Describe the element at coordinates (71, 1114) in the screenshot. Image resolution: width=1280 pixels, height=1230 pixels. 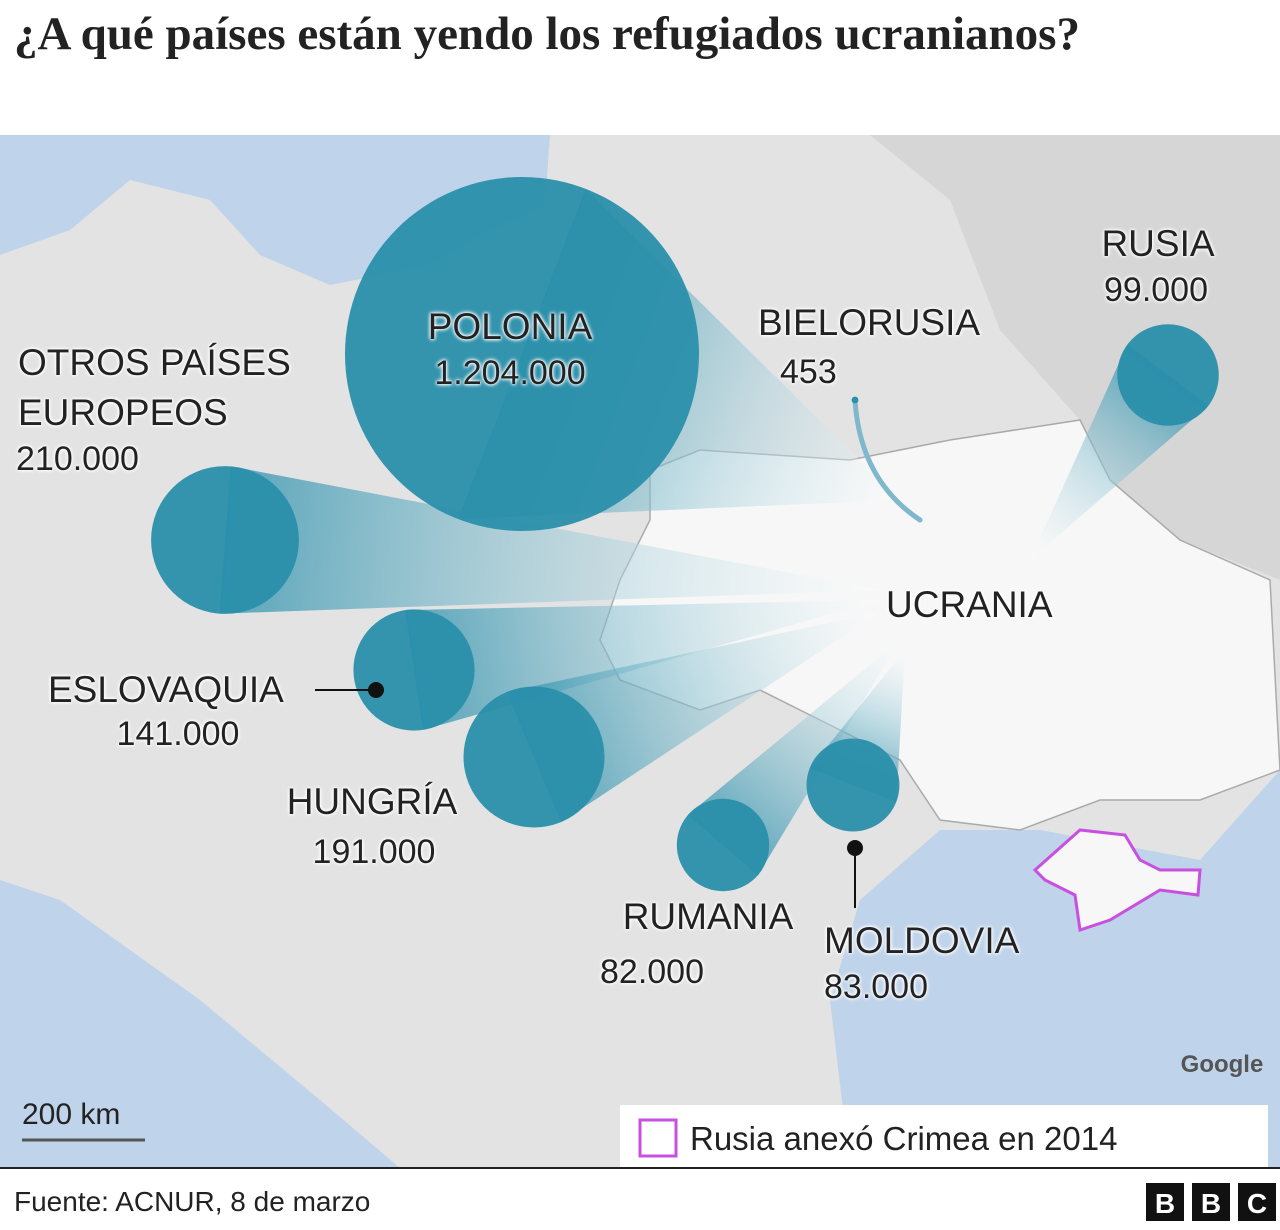
I see `scale-label: 200 km` at that location.